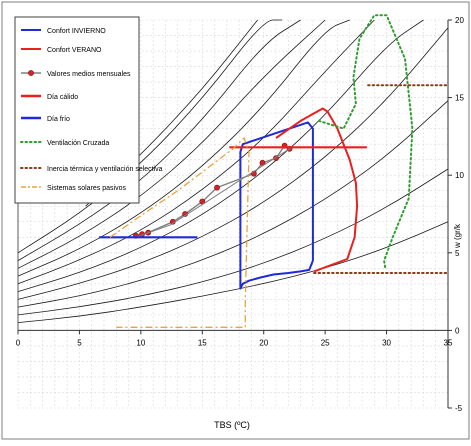 This screenshot has height=446, width=471. Describe the element at coordinates (78, 143) in the screenshot. I see `legend-label: Ventilación Cruzada` at that location.